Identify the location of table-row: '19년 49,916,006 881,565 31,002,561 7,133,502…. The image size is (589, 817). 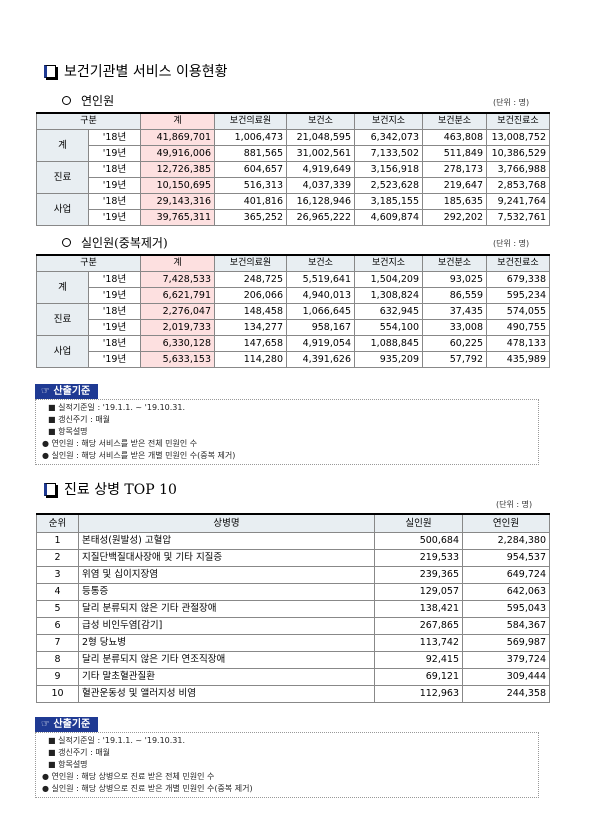
(293, 153).